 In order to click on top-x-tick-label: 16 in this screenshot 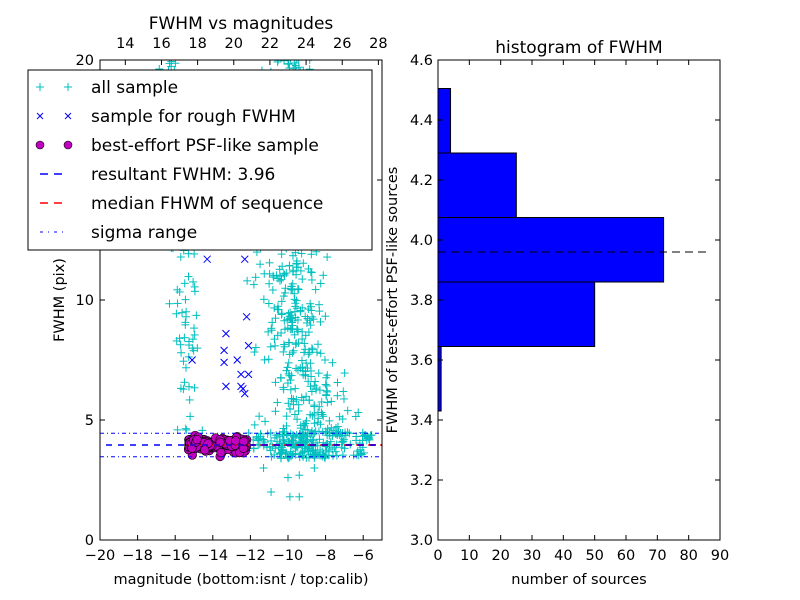, I will do `click(161, 44)`.